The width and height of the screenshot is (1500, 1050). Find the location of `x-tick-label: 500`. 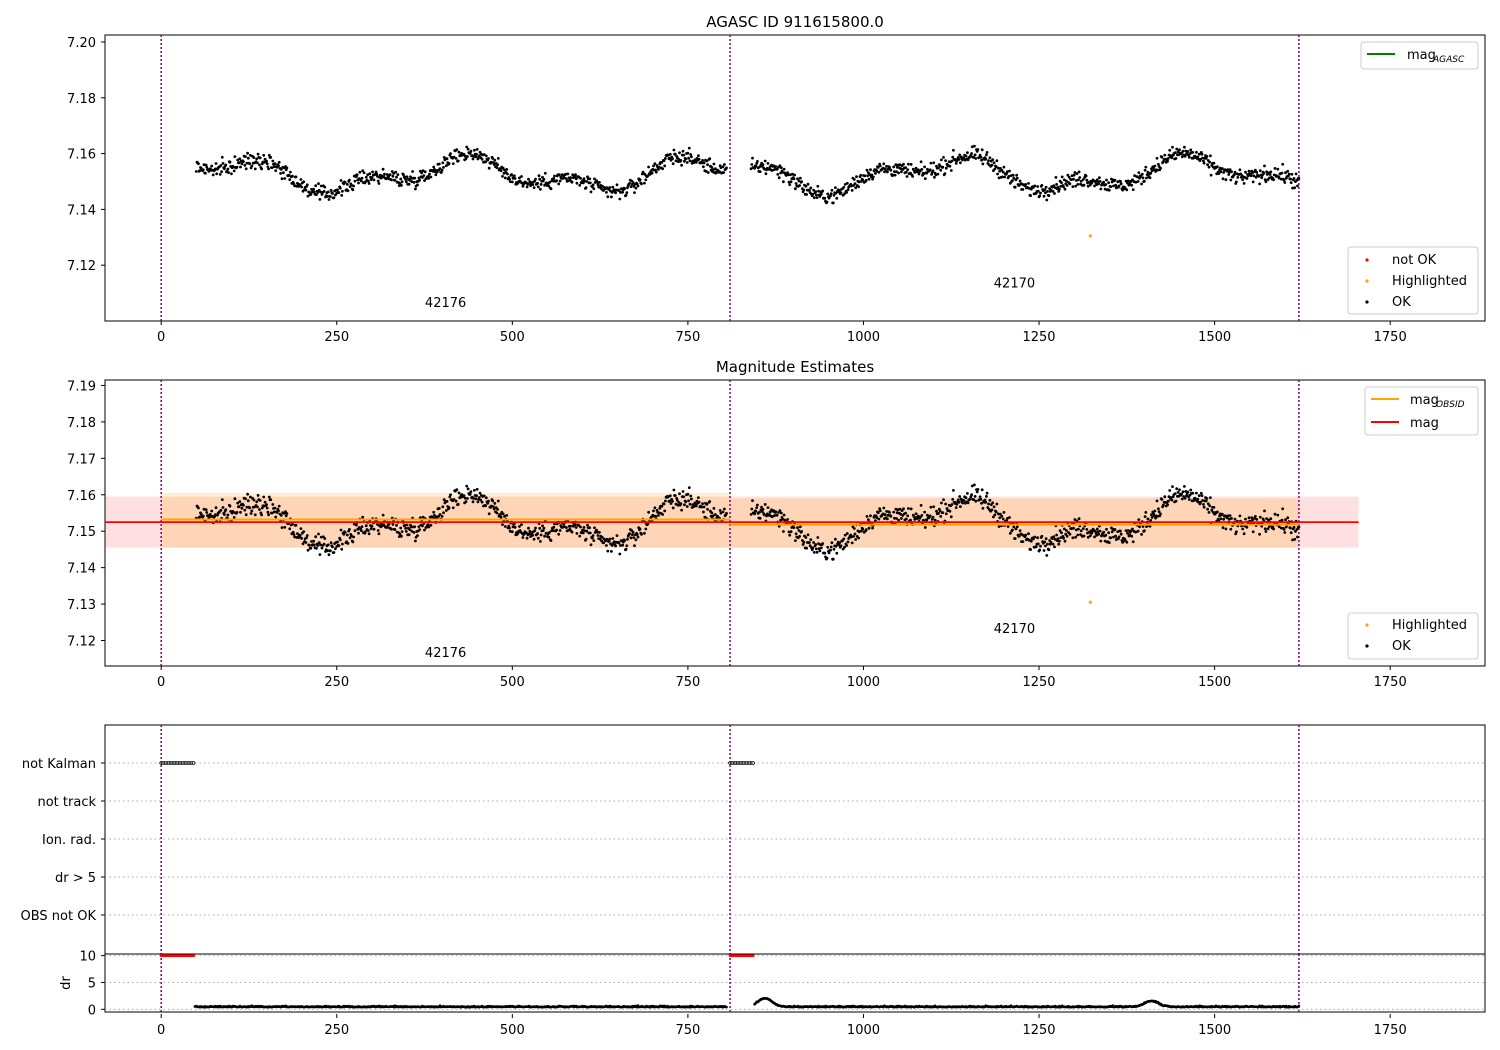

x-tick-label: 500 is located at coordinates (512, 682).